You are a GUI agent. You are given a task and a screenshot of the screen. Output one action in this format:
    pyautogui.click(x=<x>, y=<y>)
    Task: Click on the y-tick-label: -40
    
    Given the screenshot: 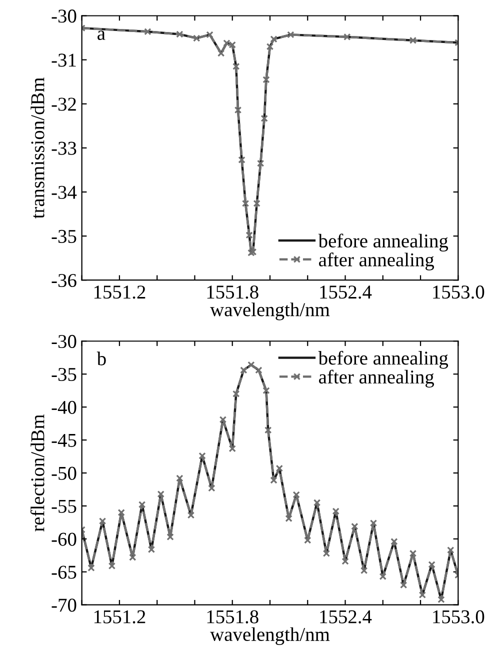 What is the action you would take?
    pyautogui.click(x=64, y=407)
    